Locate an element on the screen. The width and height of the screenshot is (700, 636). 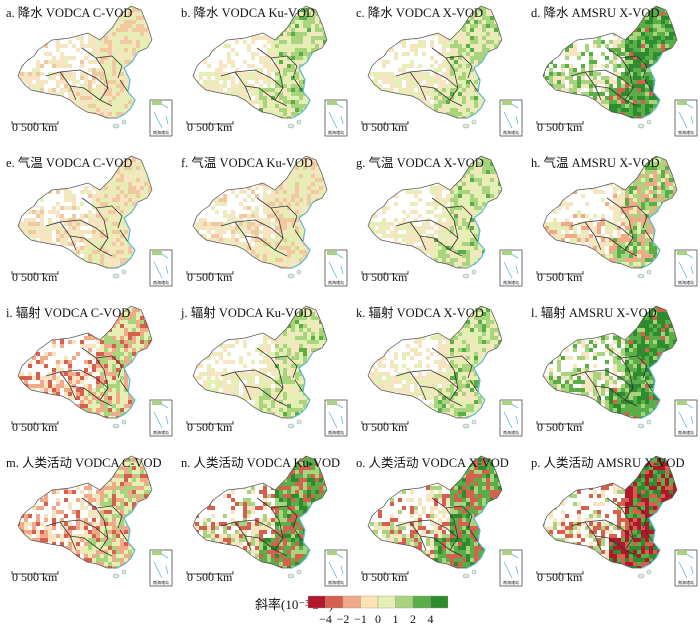
panel-title: c. 降水 VODCA X-VOD is located at coordinates (420, 13).